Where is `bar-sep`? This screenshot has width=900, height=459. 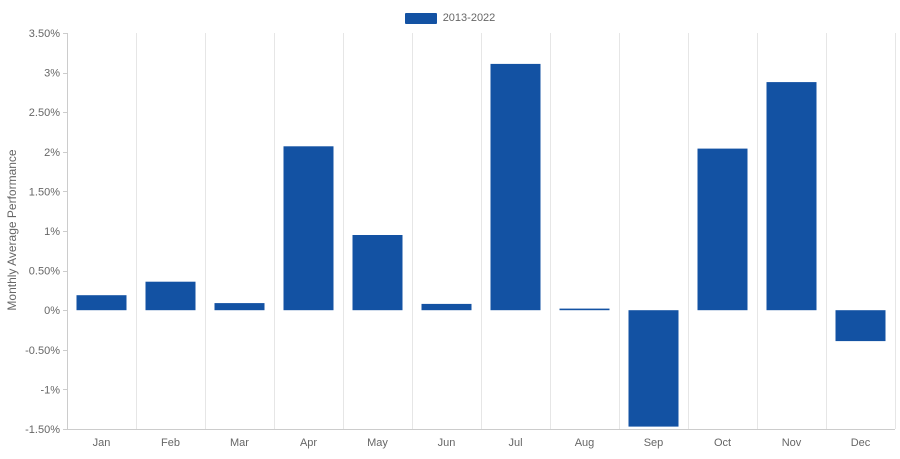
bar-sep is located at coordinates (653, 368).